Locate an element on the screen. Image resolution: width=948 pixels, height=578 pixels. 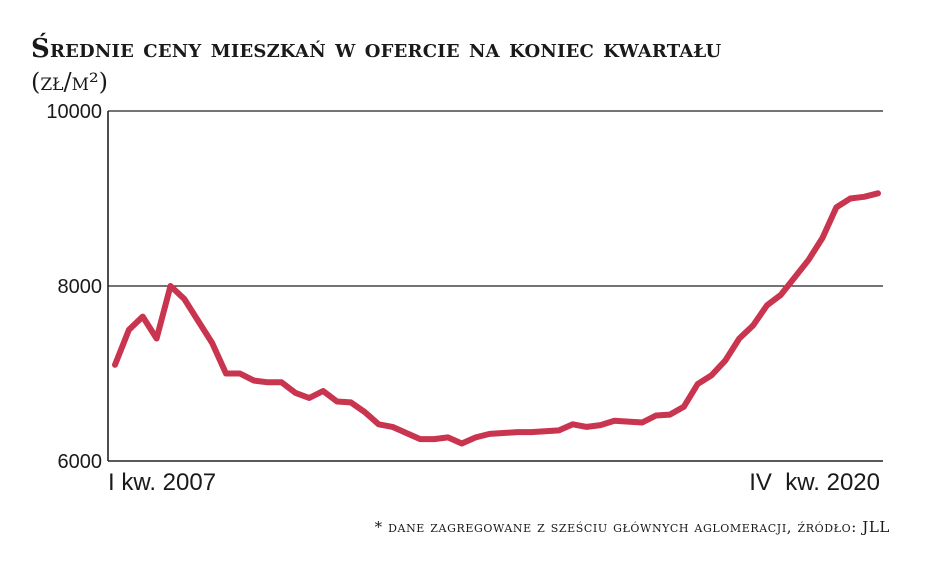
y-tick-label: 8000 is located at coordinates (80, 287).